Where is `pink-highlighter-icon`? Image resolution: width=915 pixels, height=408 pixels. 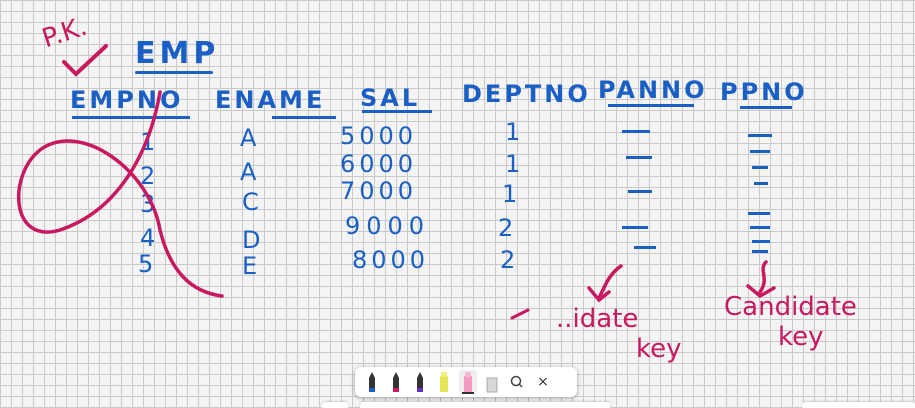 pink-highlighter-icon is located at coordinates (468, 382).